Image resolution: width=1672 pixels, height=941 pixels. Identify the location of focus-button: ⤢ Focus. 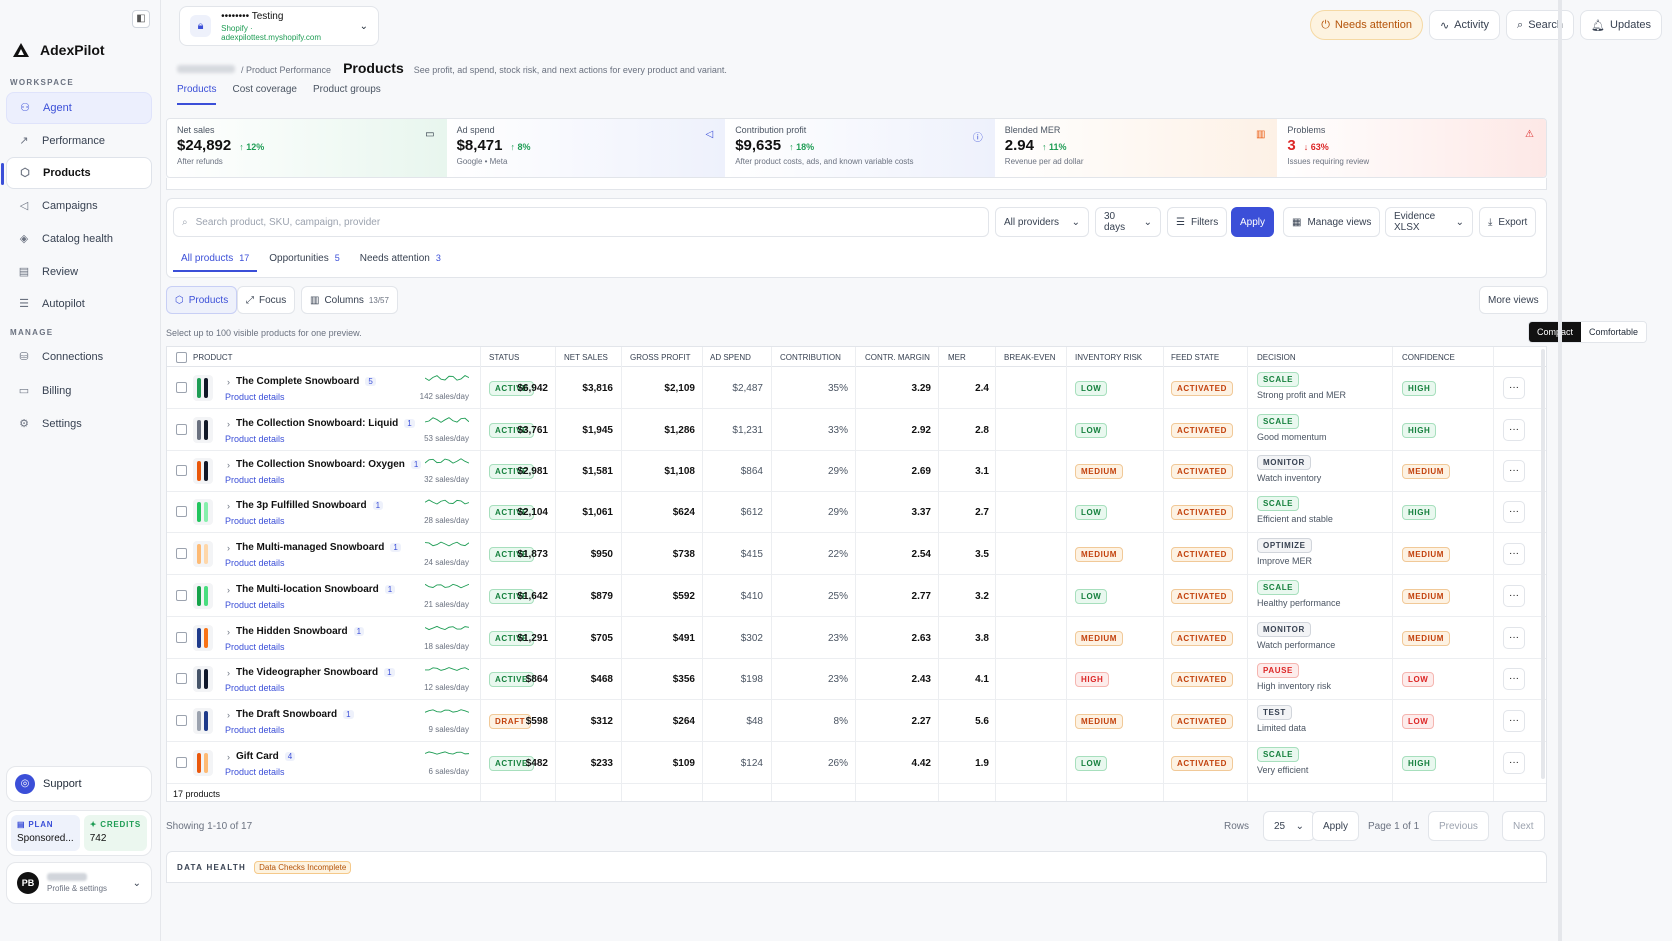
(266, 300).